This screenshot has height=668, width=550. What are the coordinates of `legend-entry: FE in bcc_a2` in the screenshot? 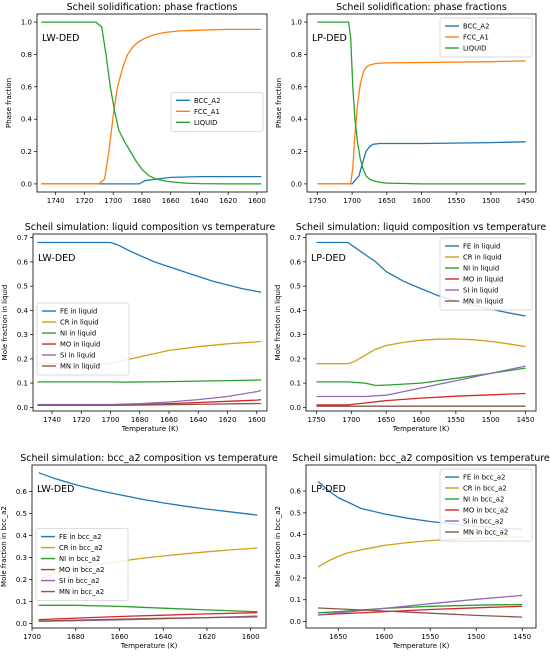 It's located at (80, 537).